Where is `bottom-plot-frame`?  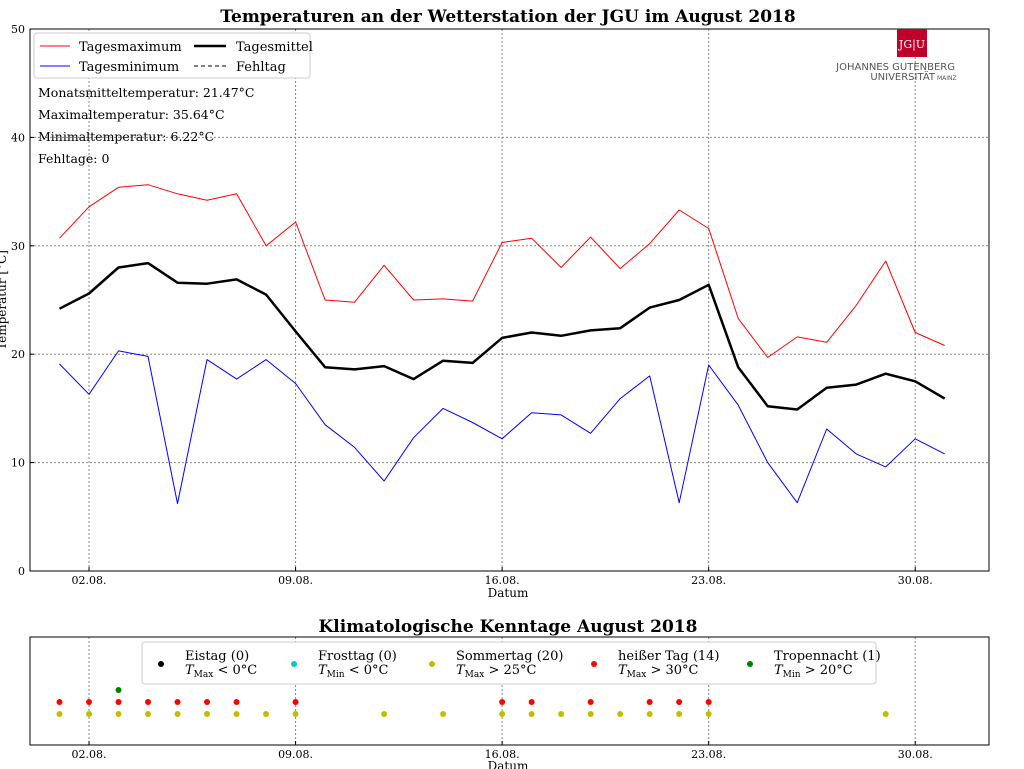 bottom-plot-frame is located at coordinates (509, 691).